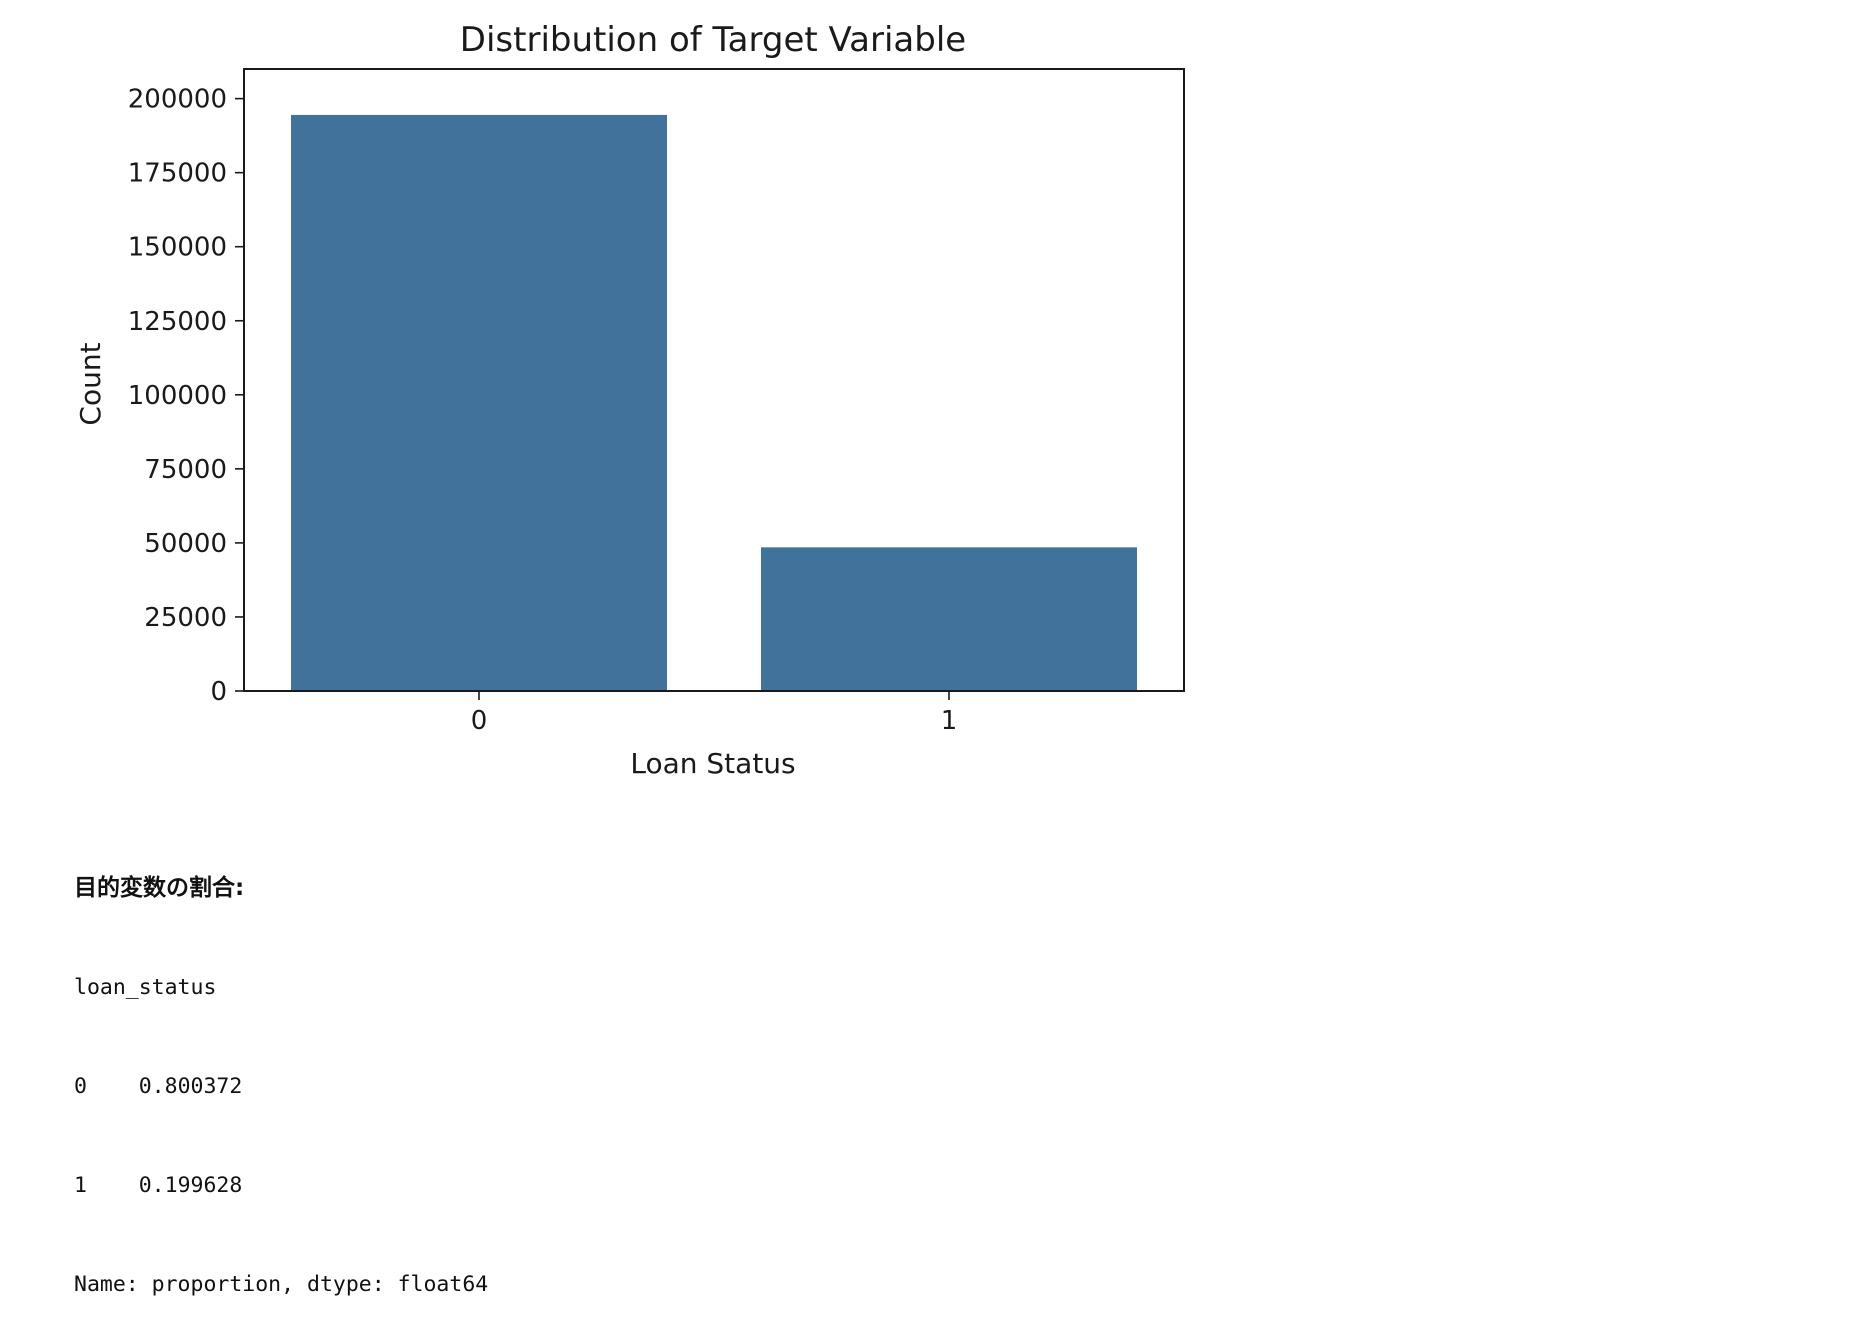  I want to click on y-tick-label: 175000, so click(177, 174).